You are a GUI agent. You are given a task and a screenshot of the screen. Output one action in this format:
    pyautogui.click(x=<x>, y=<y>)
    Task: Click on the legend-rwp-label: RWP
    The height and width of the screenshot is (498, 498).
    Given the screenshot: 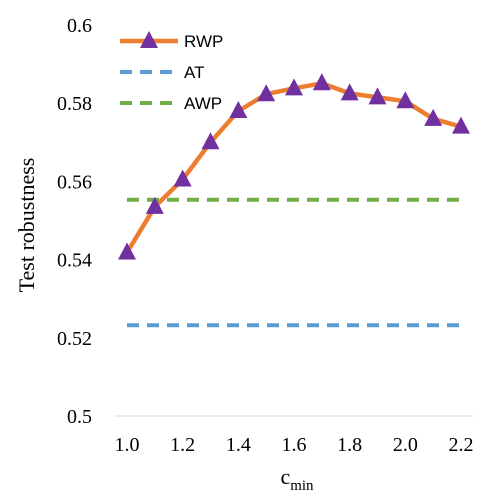 What is the action you would take?
    pyautogui.click(x=203, y=41)
    